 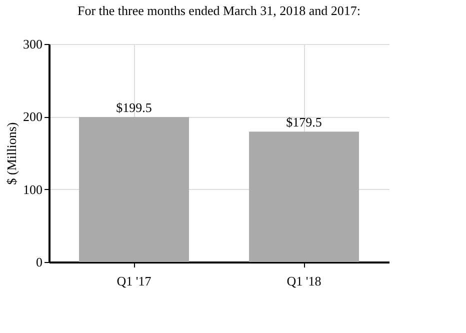 What do you see at coordinates (304, 281) in the screenshot?
I see `x-tick-label: Q1 '18` at bounding box center [304, 281].